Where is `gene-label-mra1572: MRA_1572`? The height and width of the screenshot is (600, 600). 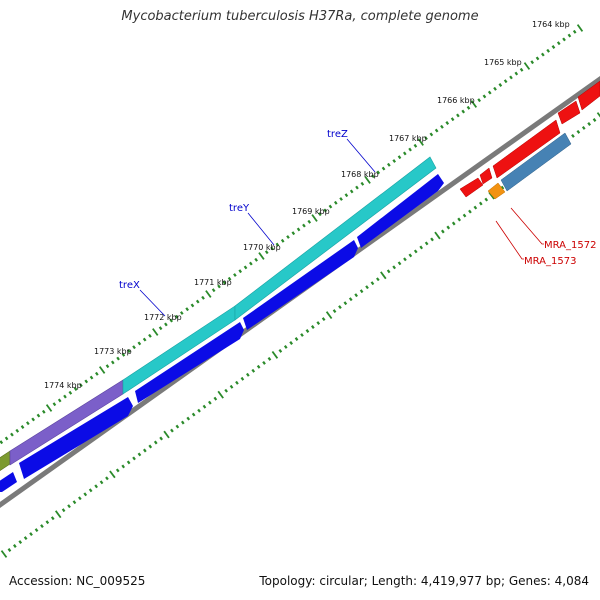
gene-label-mra1572: MRA_1572 is located at coordinates (570, 245).